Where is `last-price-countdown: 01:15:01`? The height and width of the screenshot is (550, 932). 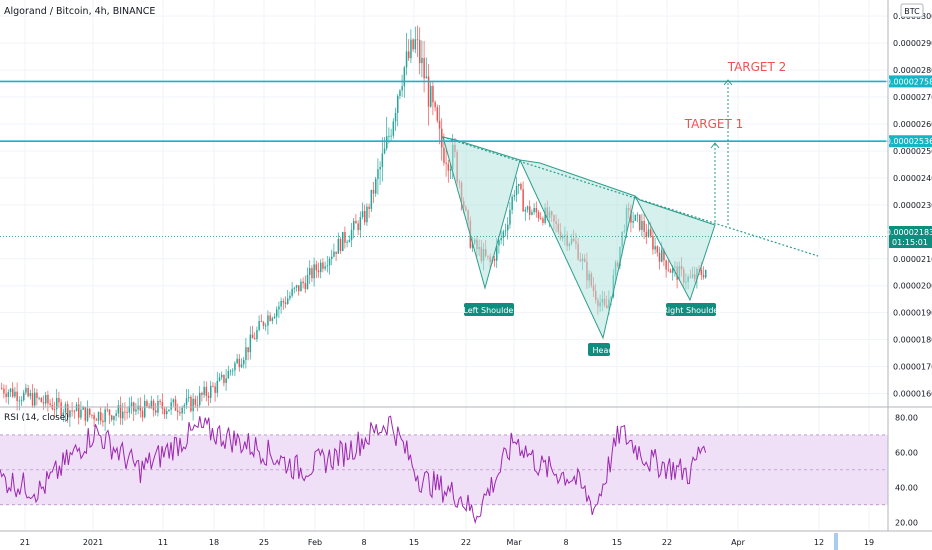 last-price-countdown: 01:15:01 is located at coordinates (910, 242).